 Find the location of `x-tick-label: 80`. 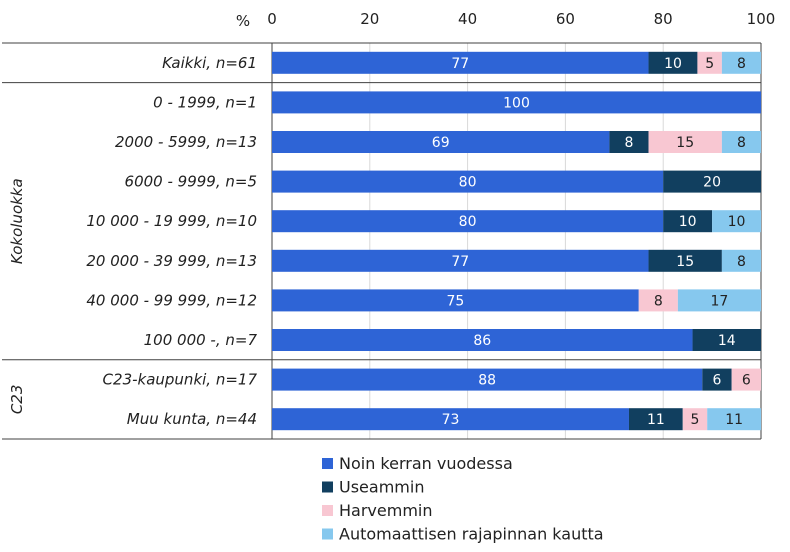

x-tick-label: 80 is located at coordinates (663, 19).